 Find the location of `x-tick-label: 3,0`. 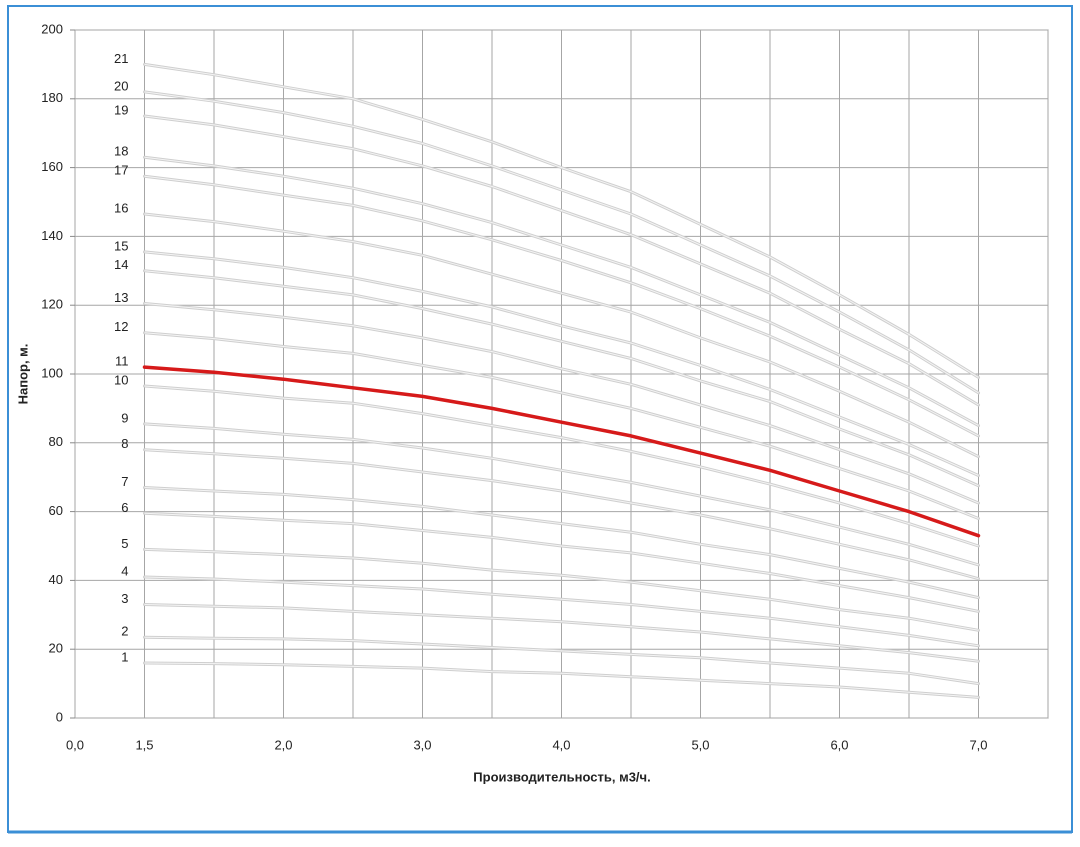

x-tick-label: 3,0 is located at coordinates (422, 744).